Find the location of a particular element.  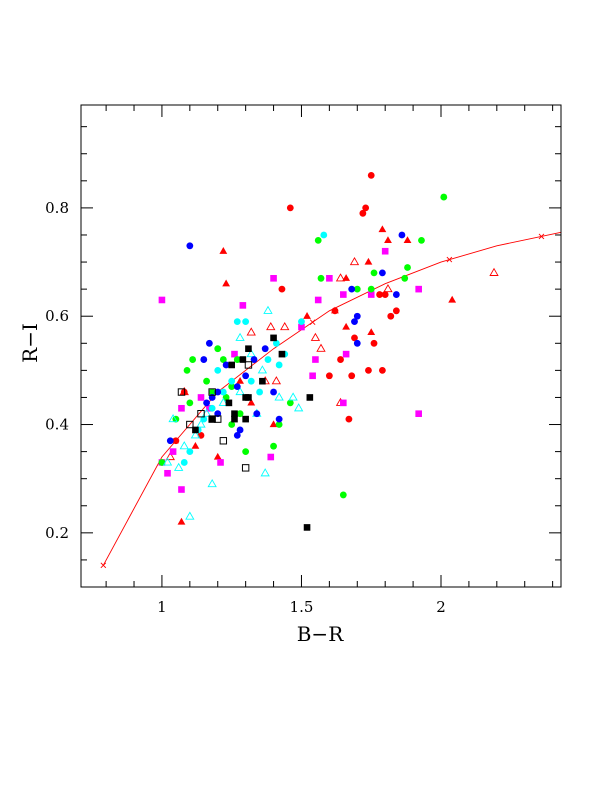

y-tick-label: 0.2 is located at coordinates (57, 533).